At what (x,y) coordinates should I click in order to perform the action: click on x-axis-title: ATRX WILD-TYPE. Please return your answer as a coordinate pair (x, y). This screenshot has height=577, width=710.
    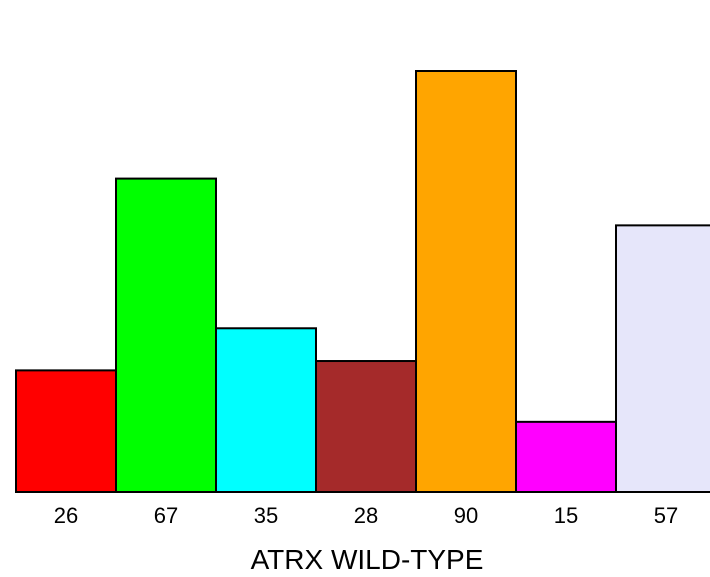
    Looking at the image, I should click on (367, 559).